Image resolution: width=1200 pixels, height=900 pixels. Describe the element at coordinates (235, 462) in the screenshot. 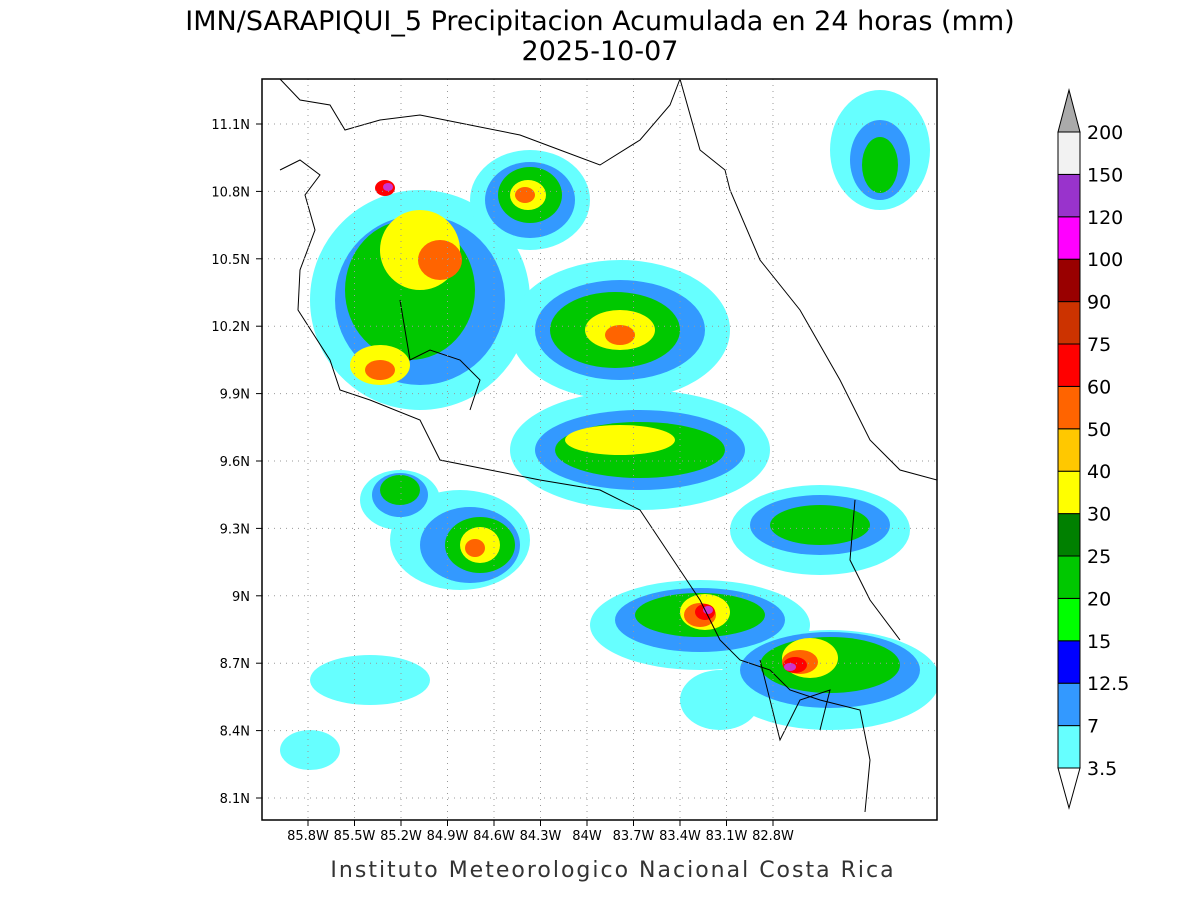

I see `lat-label: 9.6N` at that location.